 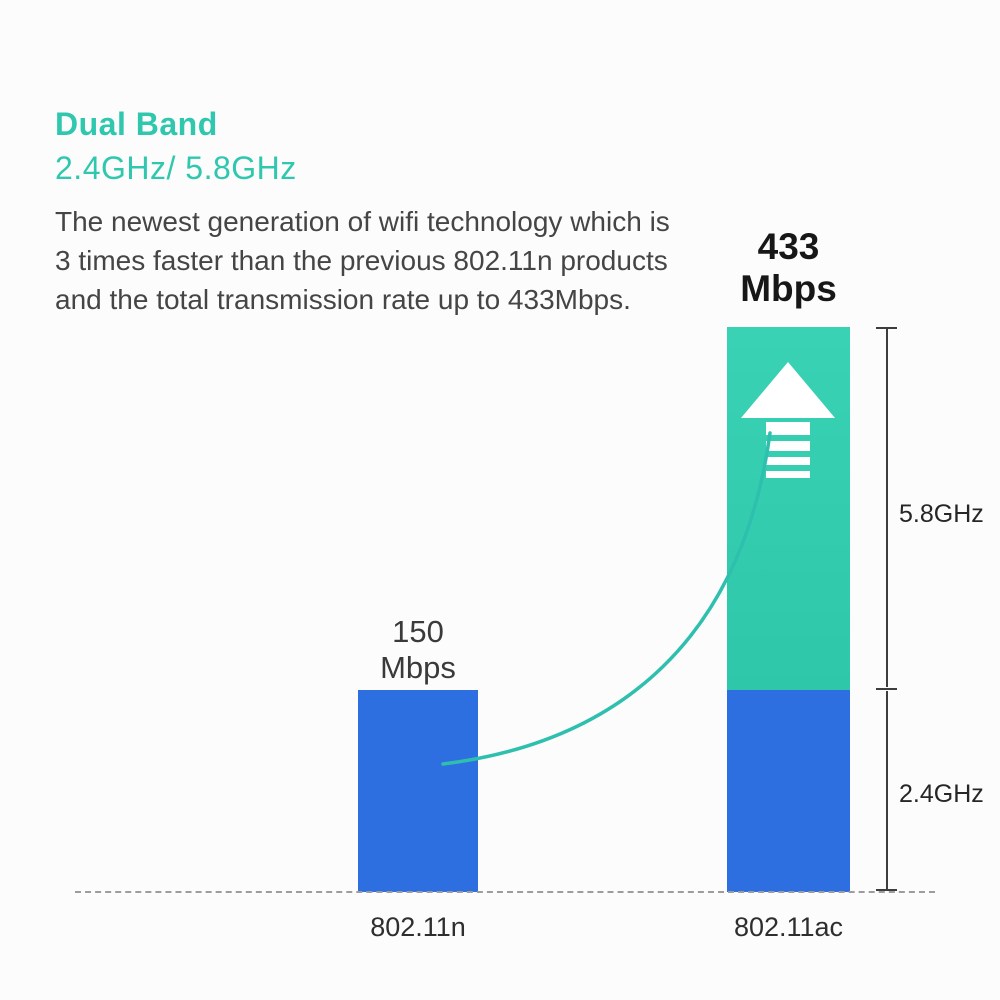 What do you see at coordinates (418, 791) in the screenshot?
I see `bar-802-11n` at bounding box center [418, 791].